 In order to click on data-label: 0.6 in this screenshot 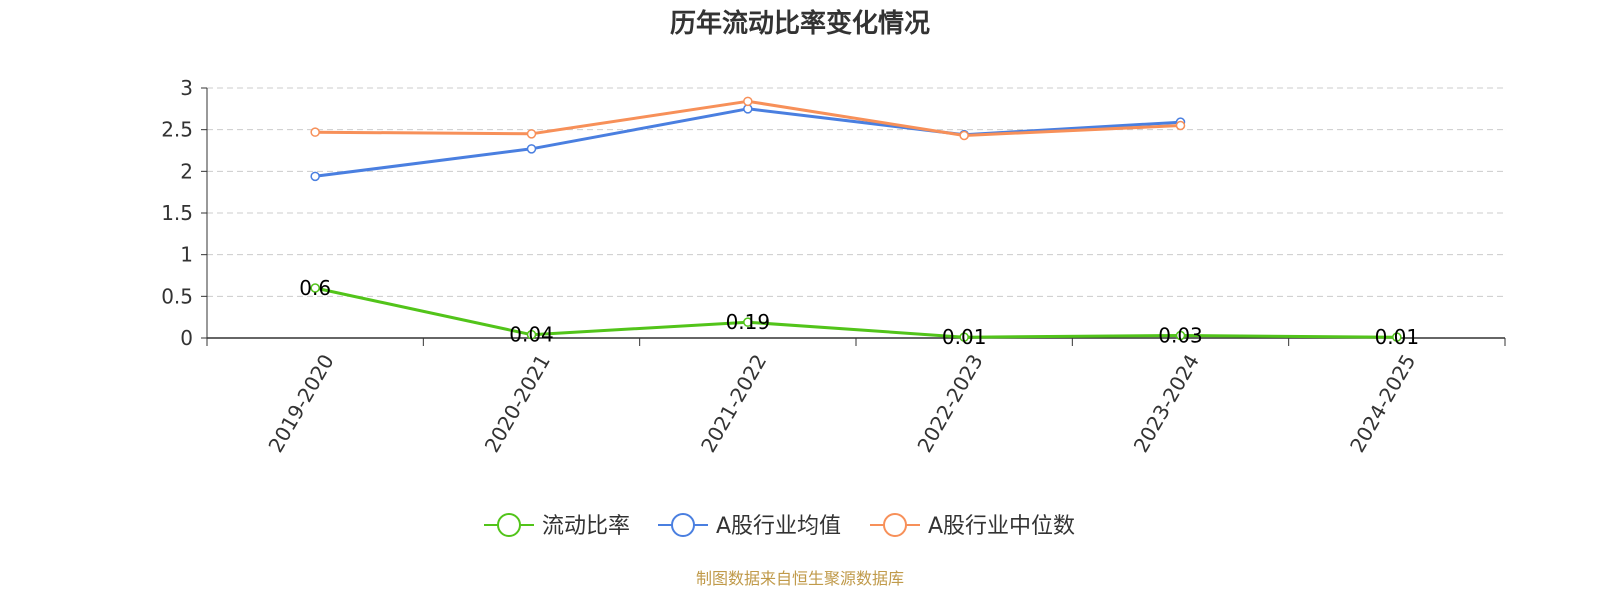, I will do `click(315, 288)`.